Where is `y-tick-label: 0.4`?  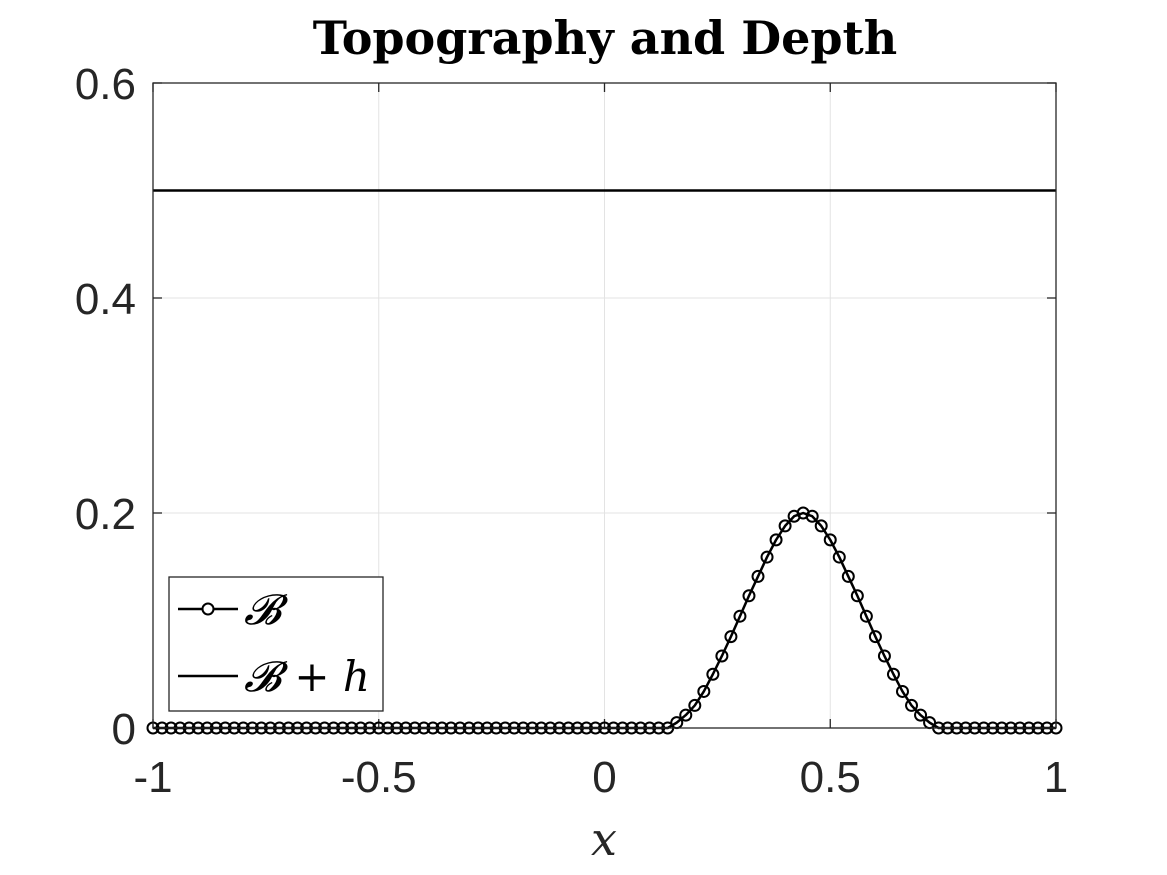 y-tick-label: 0.4 is located at coordinates (105, 299).